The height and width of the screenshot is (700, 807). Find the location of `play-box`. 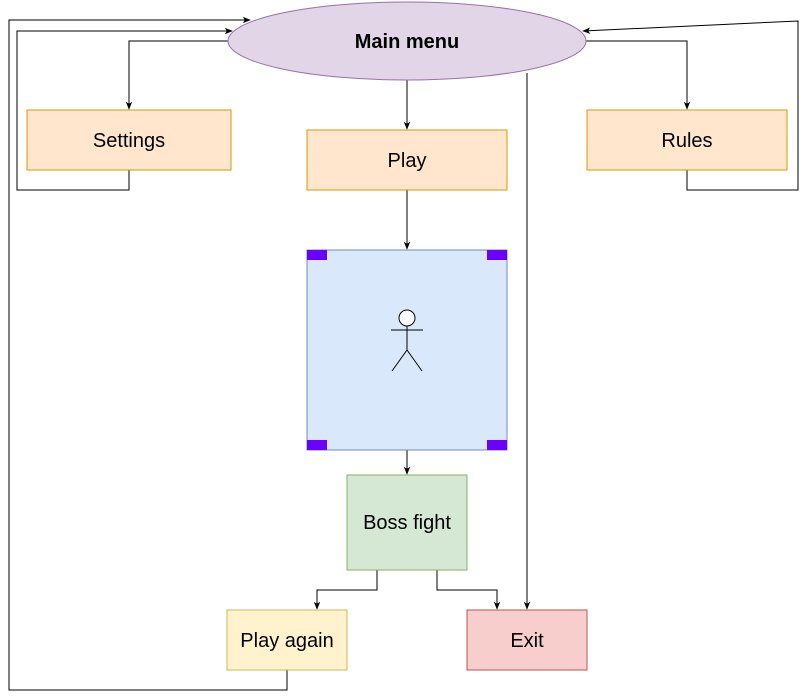

play-box is located at coordinates (407, 160).